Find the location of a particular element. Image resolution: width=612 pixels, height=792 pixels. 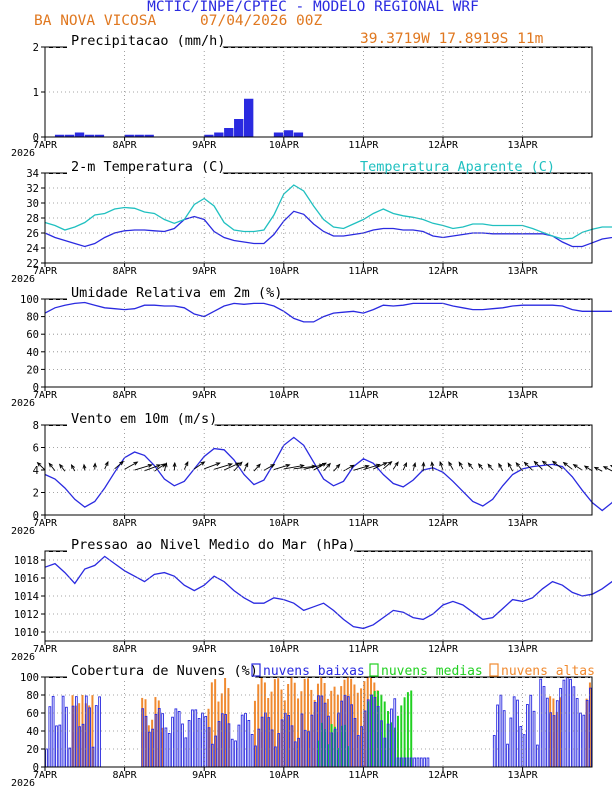

precip-xtick-label: 12APR is located at coordinates (443, 145).